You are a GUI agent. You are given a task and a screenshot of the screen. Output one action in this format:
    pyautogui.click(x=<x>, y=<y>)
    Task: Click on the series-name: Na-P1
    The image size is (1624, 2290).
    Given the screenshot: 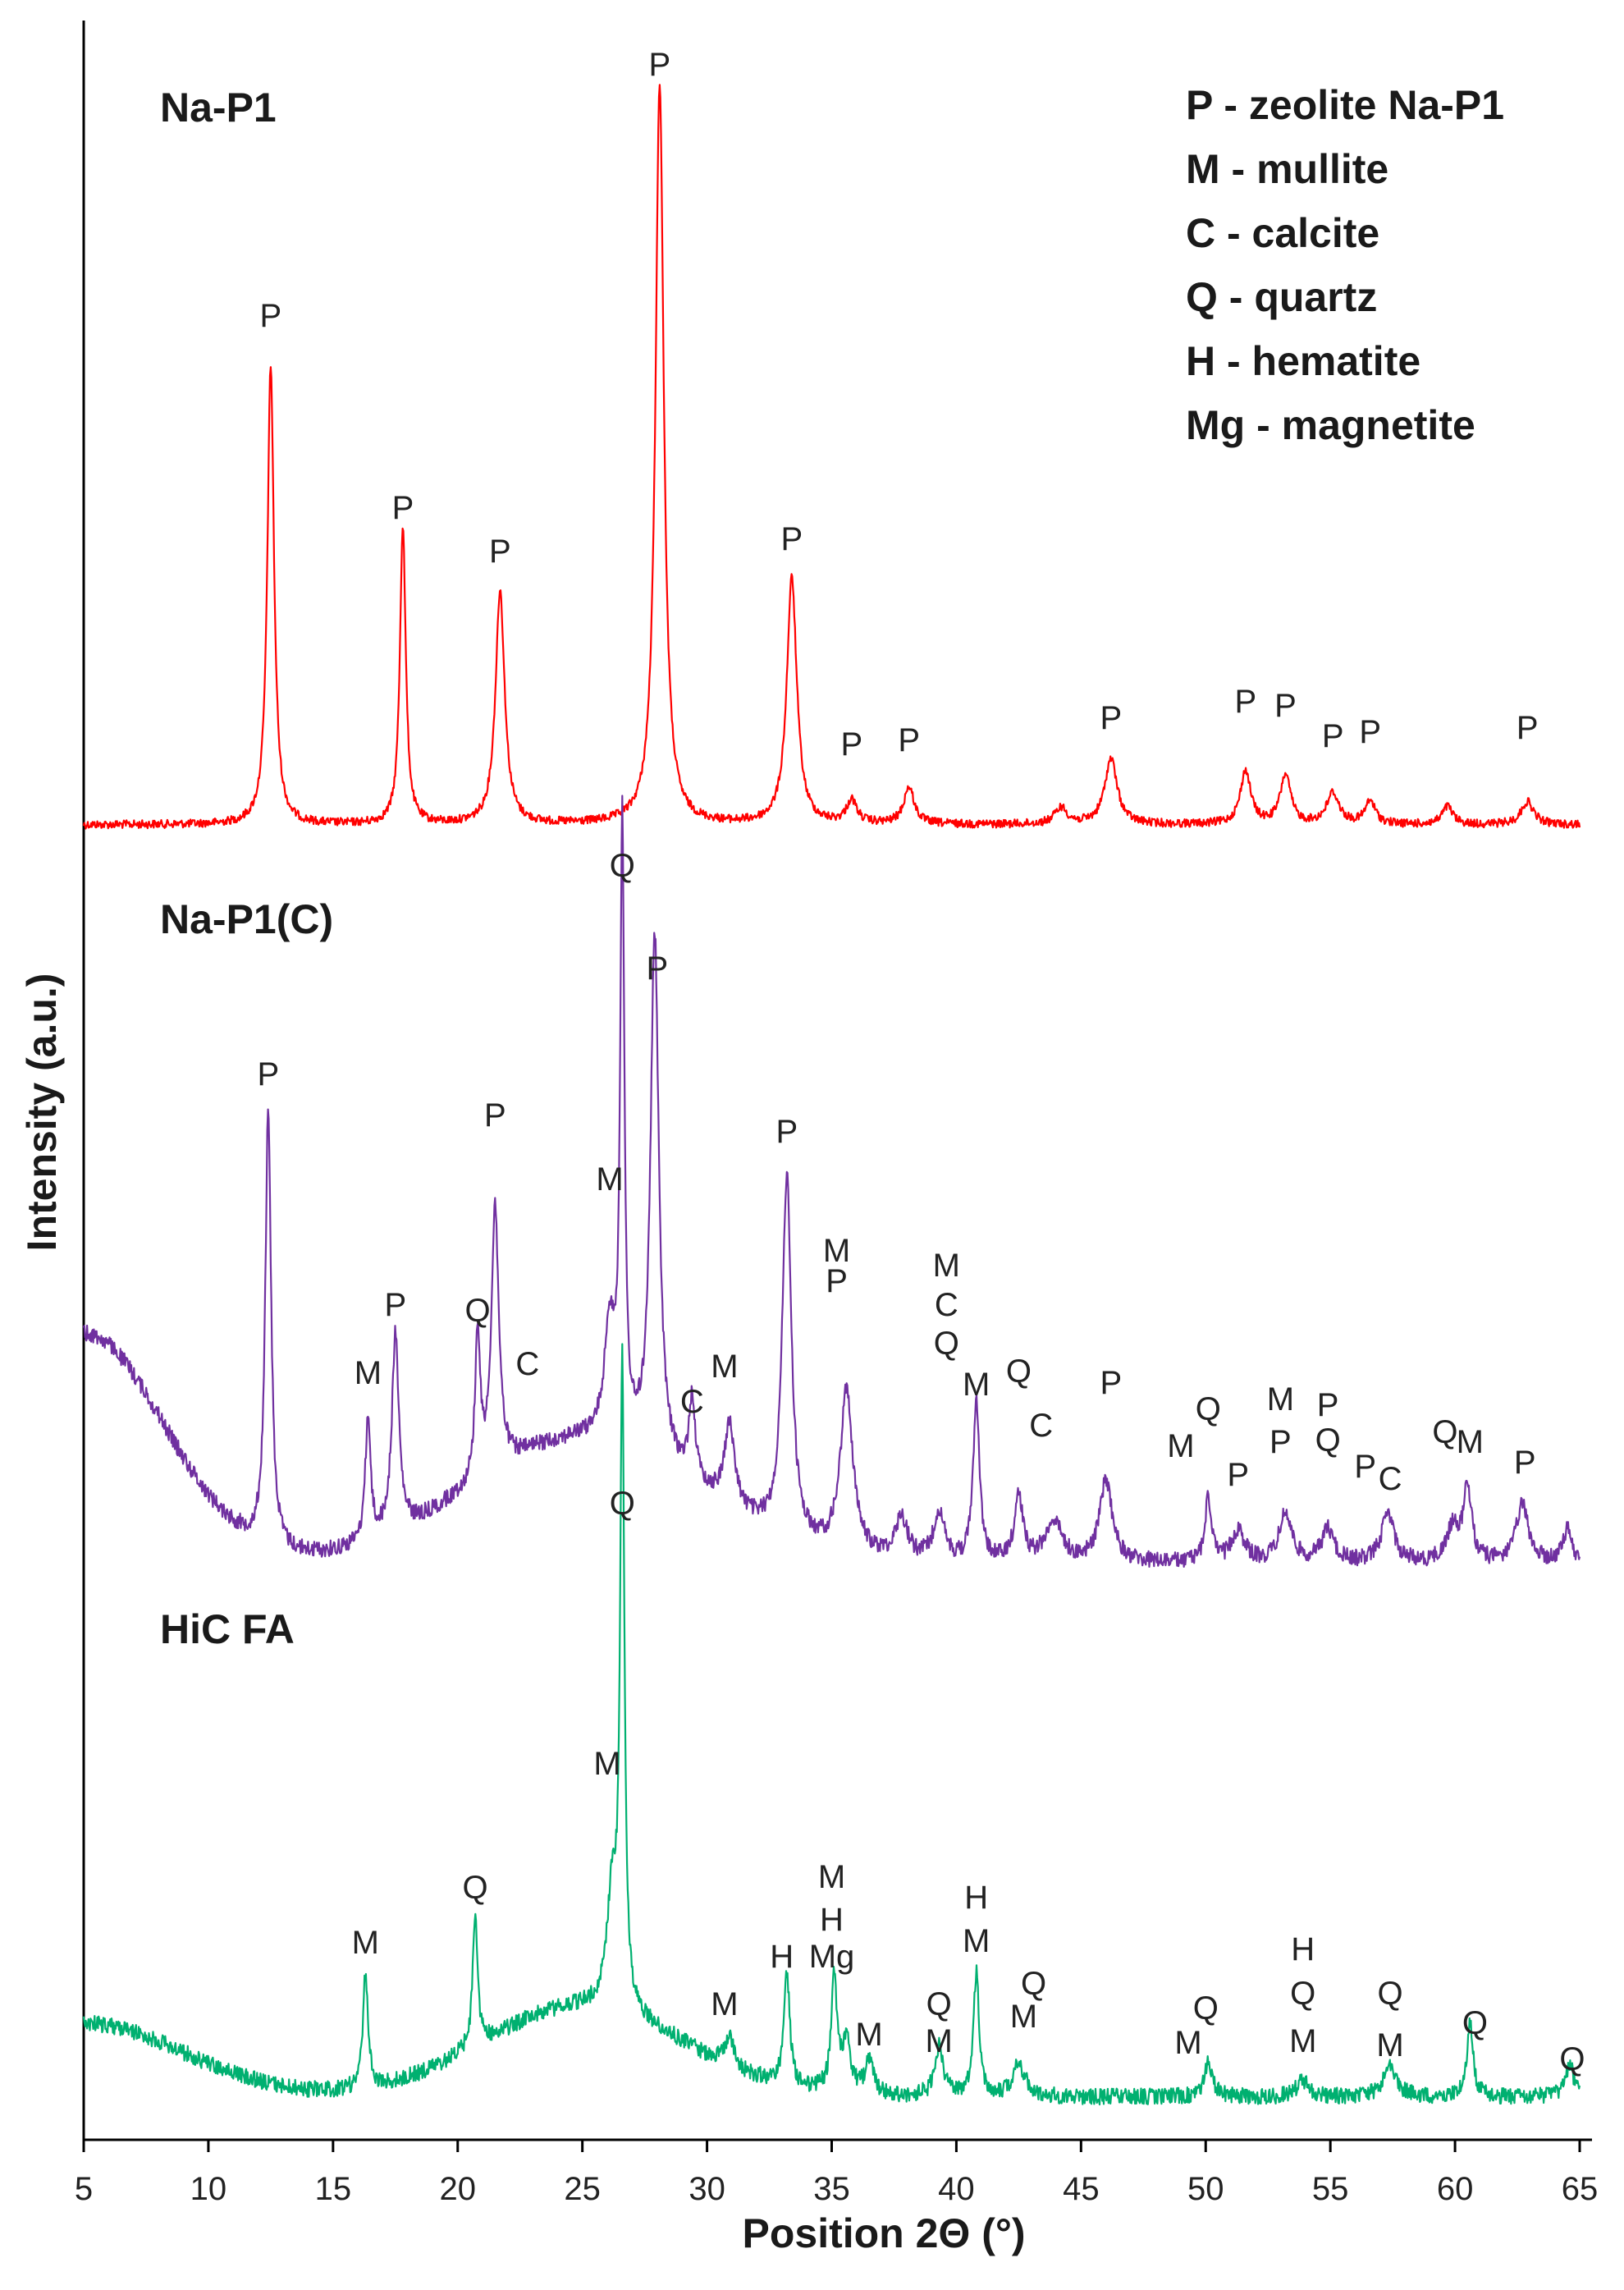 What is the action you would take?
    pyautogui.click(x=218, y=108)
    